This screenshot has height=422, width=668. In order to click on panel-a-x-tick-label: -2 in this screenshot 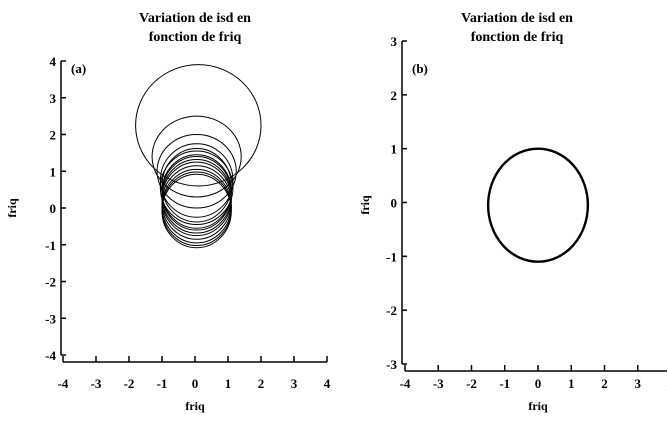, I will do `click(129, 383)`.